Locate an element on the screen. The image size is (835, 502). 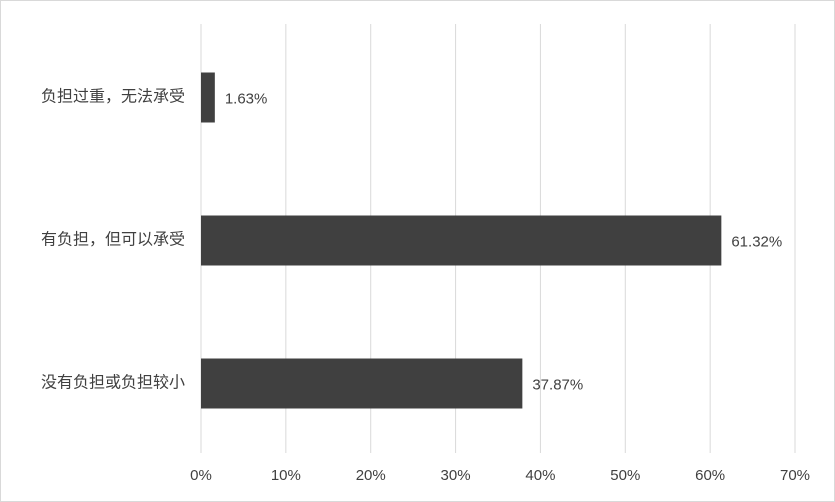
x-tick-label: 10% is located at coordinates (286, 475).